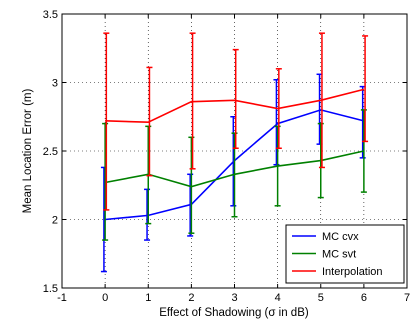 Image resolution: width=410 pixels, height=327 pixels. What do you see at coordinates (234, 298) in the screenshot?
I see `x-tick-label: 3` at bounding box center [234, 298].